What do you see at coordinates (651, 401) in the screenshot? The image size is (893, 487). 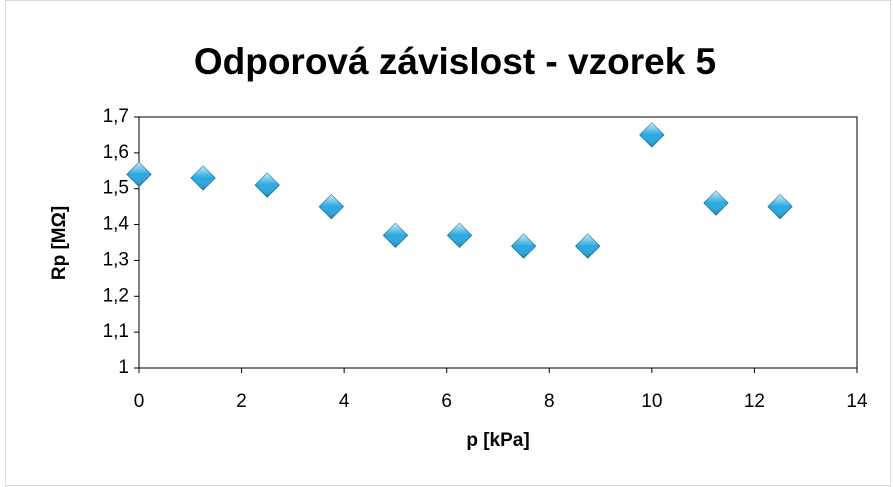 I see `x-tick-label: 10` at bounding box center [651, 401].